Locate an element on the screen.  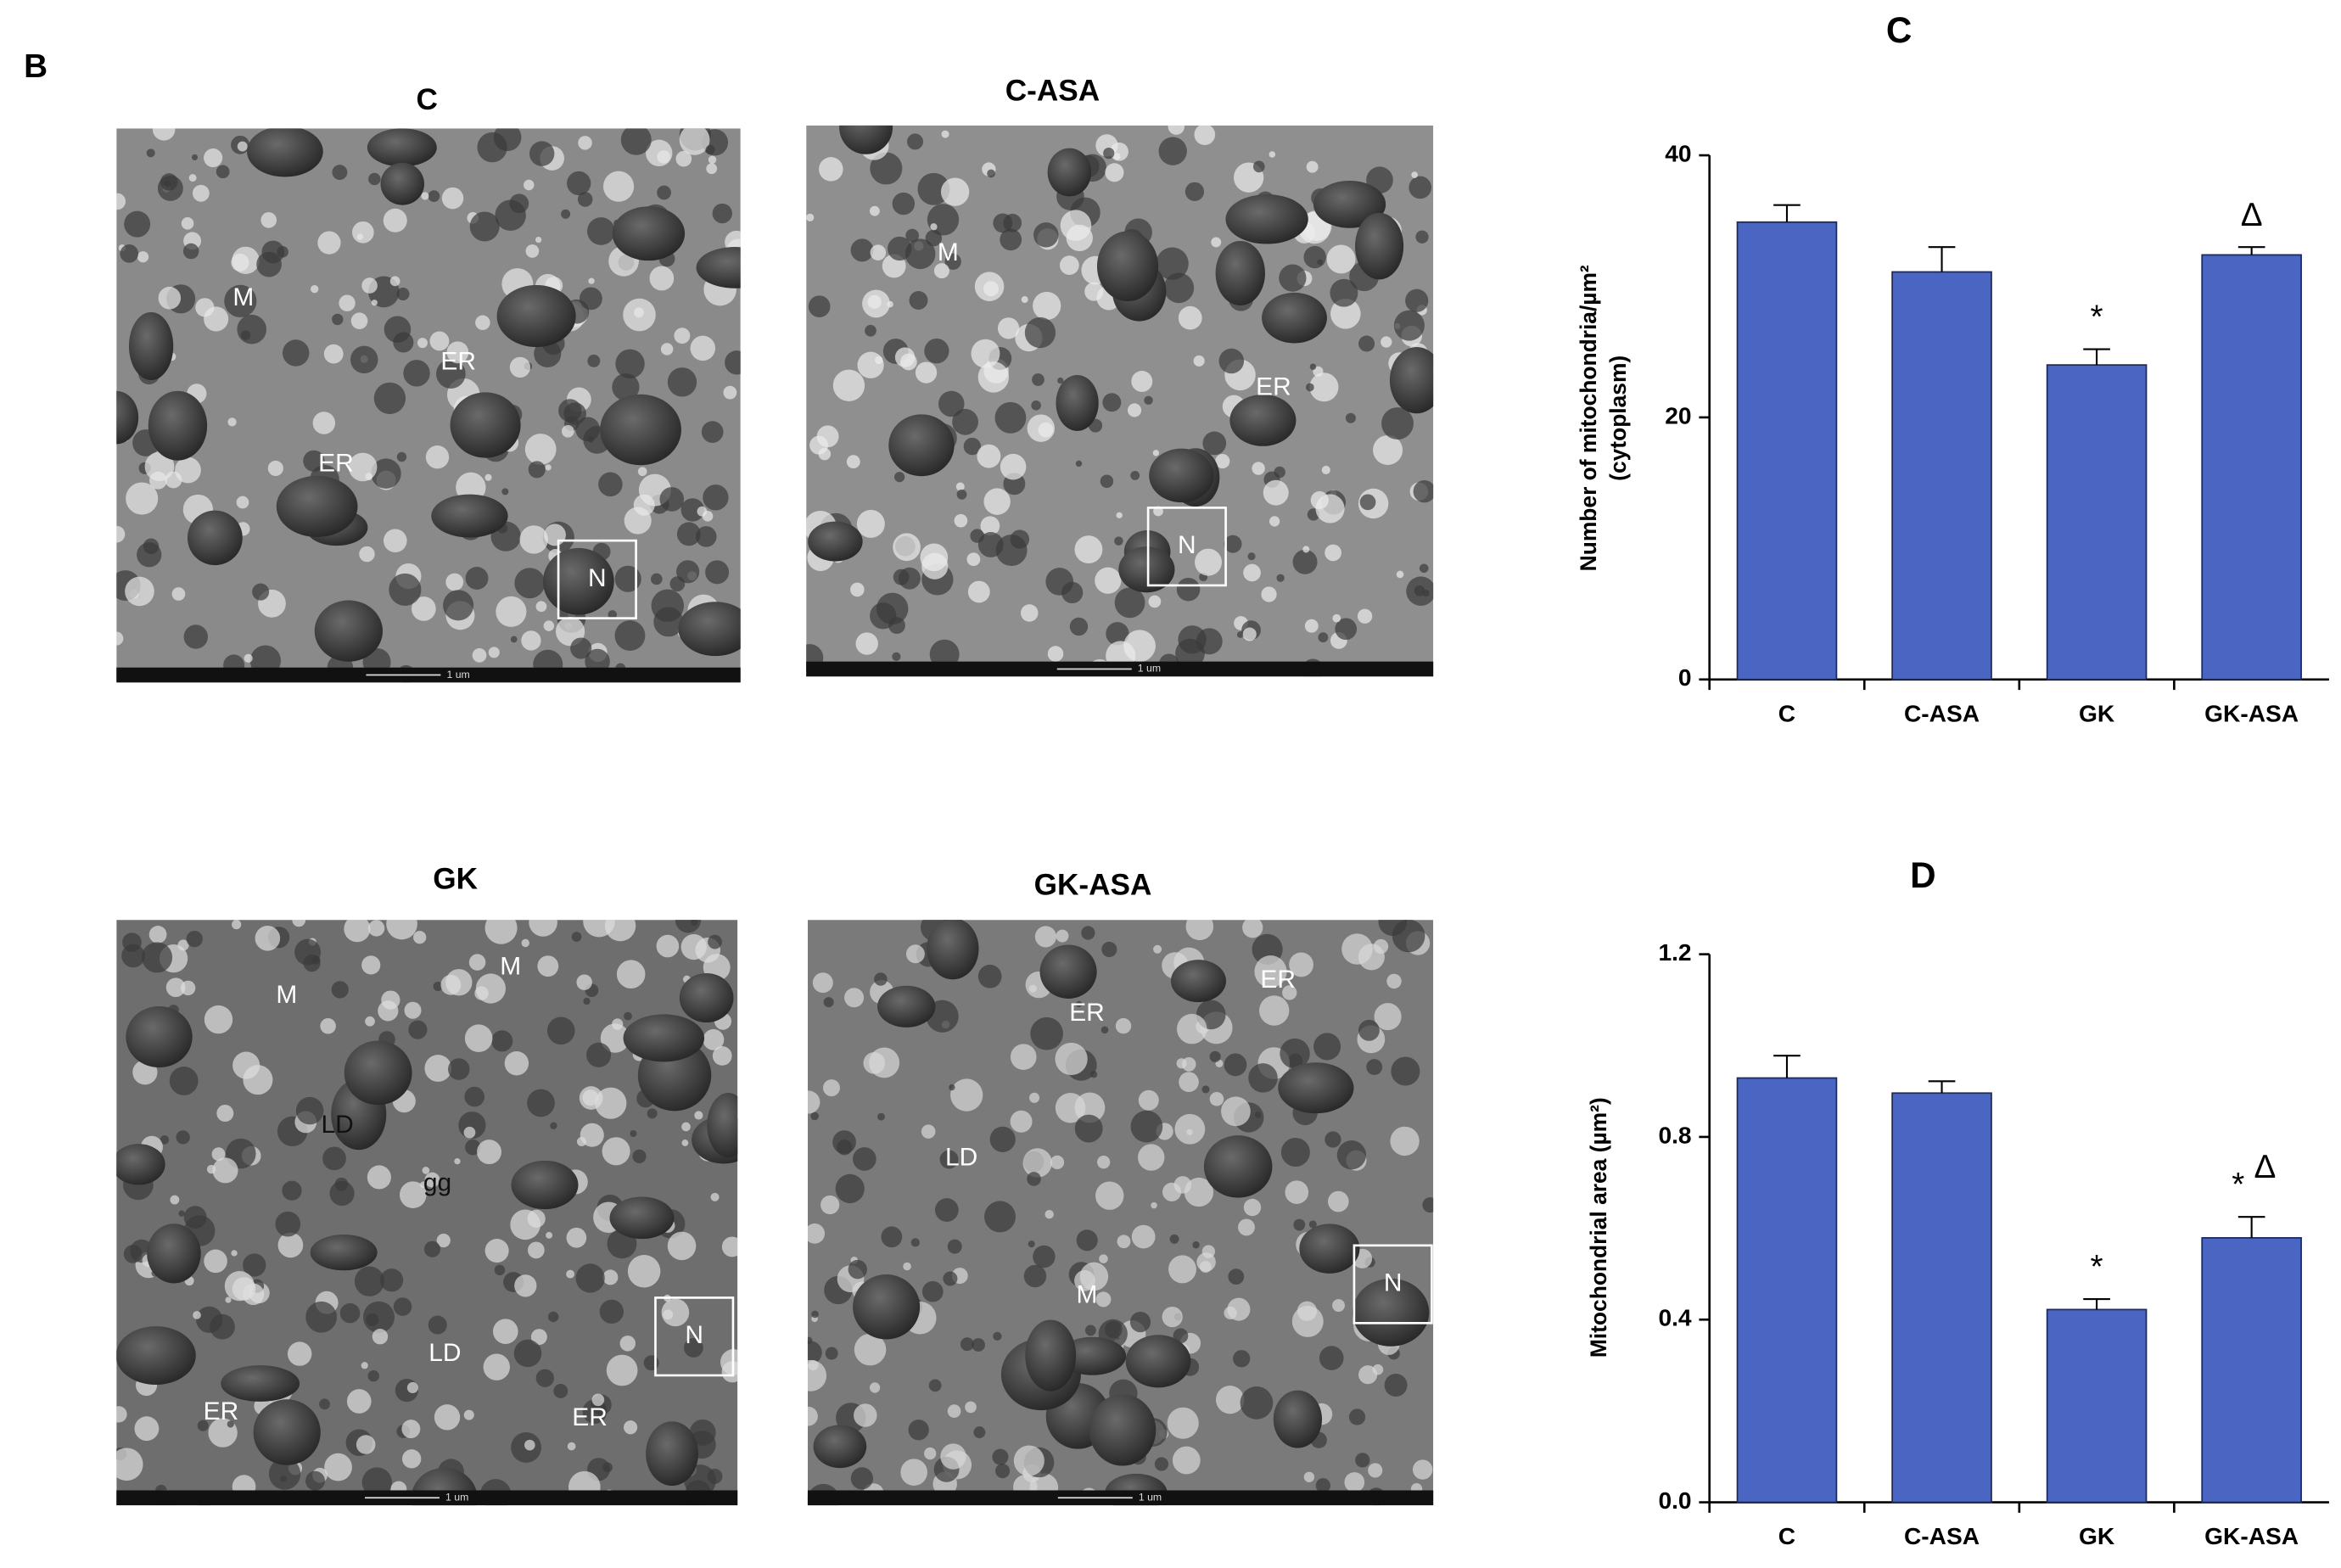
y-axis-label: Number of mitochondria/µm² is located at coordinates (1588, 418).